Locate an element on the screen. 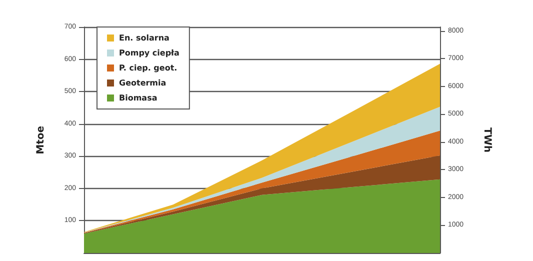 The height and width of the screenshot is (261, 533). legend-label: P. ciep. geot. is located at coordinates (148, 68).